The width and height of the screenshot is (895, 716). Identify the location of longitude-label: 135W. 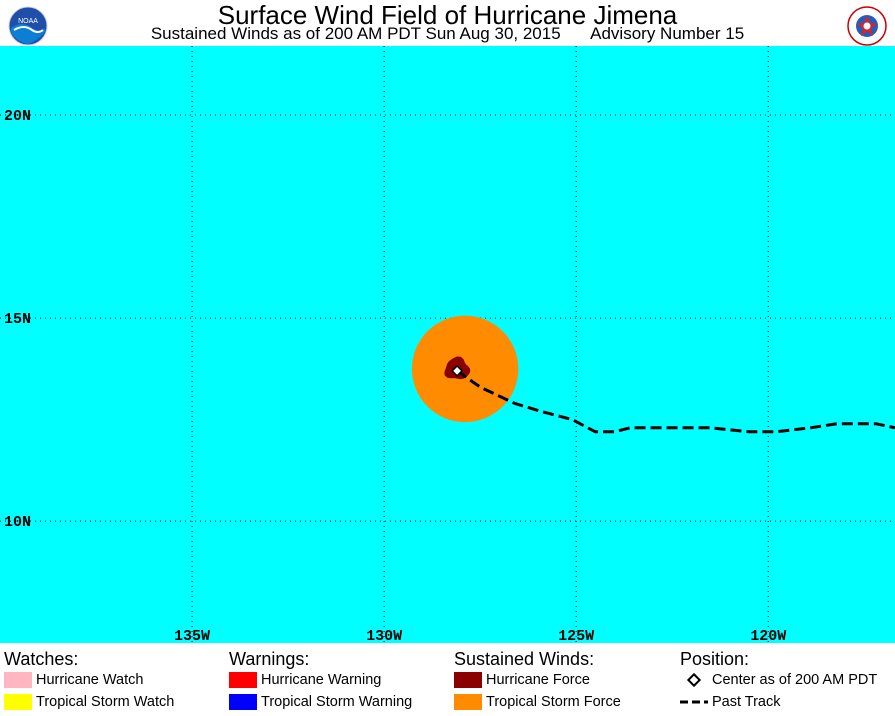
(192, 635).